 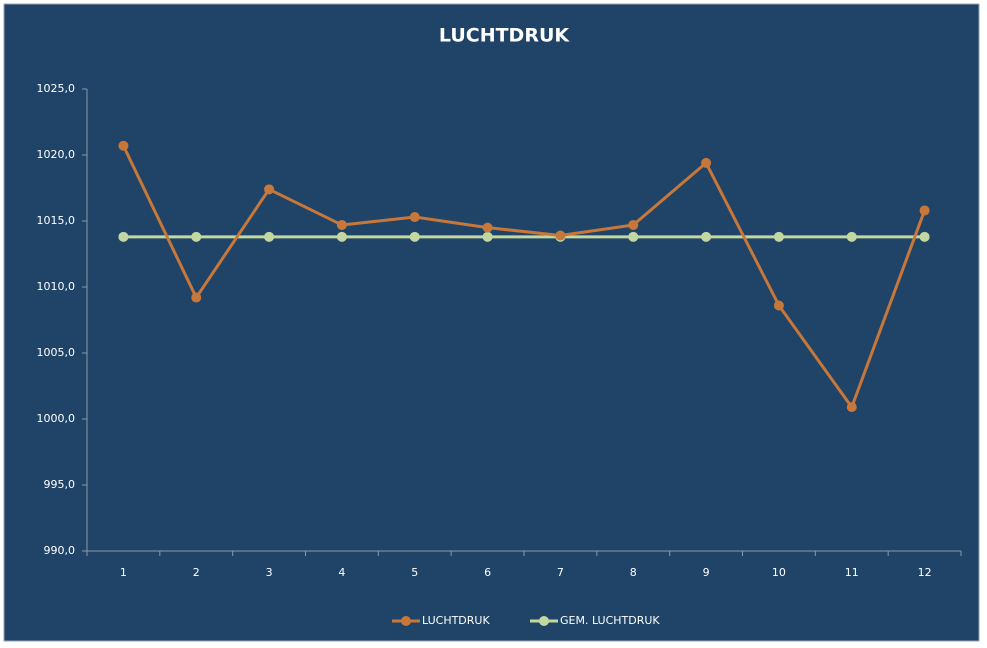 What do you see at coordinates (56, 286) in the screenshot?
I see `y-tick-label: 1010,0` at bounding box center [56, 286].